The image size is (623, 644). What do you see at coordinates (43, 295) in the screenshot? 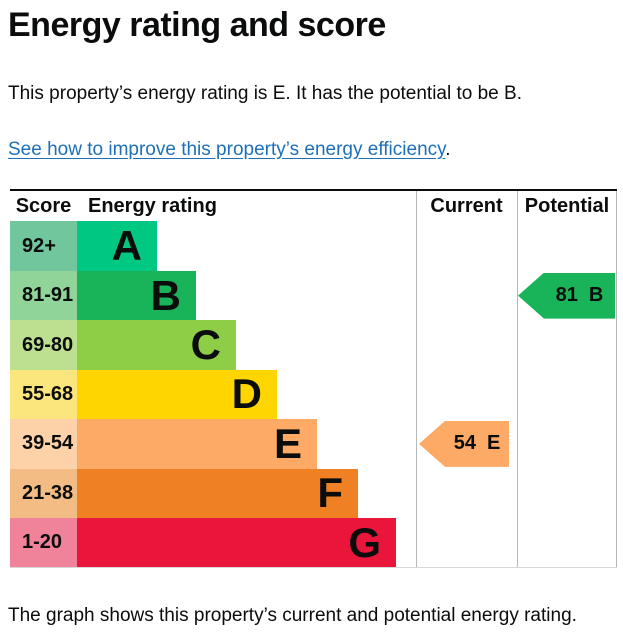
I see `score-range-b: 81-91` at bounding box center [43, 295].